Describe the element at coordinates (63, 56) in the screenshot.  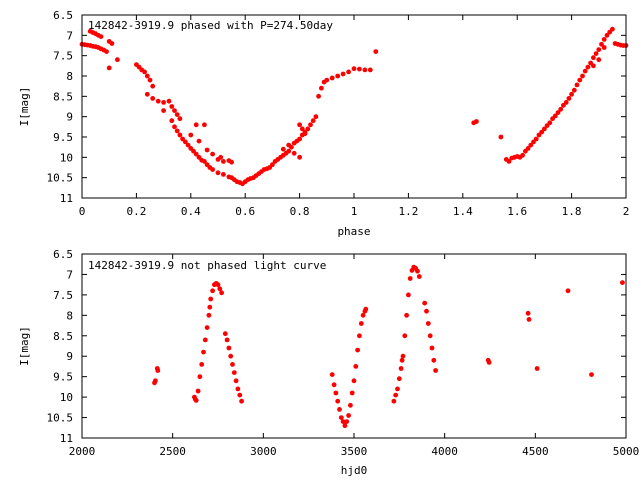
I see `y-tick-label: 7.5` at that location.